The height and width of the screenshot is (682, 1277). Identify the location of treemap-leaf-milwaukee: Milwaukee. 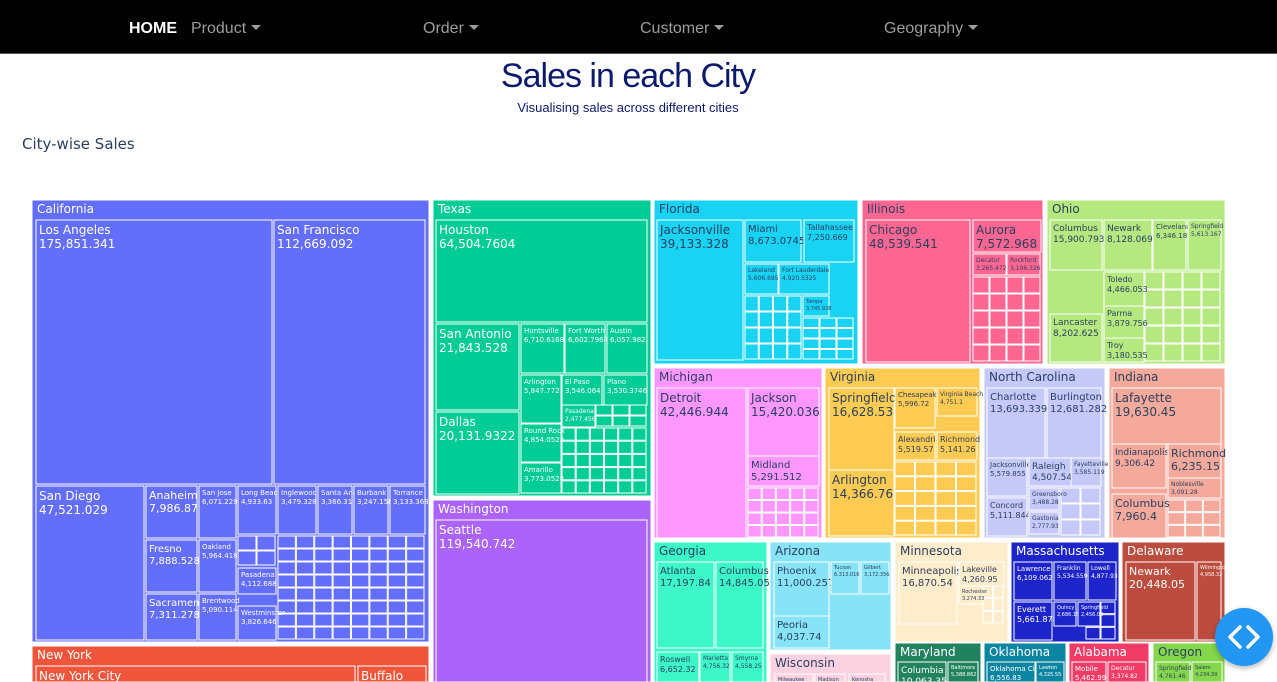
(794, 677).